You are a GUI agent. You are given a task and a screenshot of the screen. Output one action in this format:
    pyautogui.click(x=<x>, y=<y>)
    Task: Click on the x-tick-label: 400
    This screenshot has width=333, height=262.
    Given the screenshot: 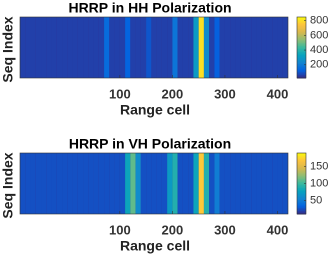 What is the action you would take?
    pyautogui.click(x=278, y=229)
    